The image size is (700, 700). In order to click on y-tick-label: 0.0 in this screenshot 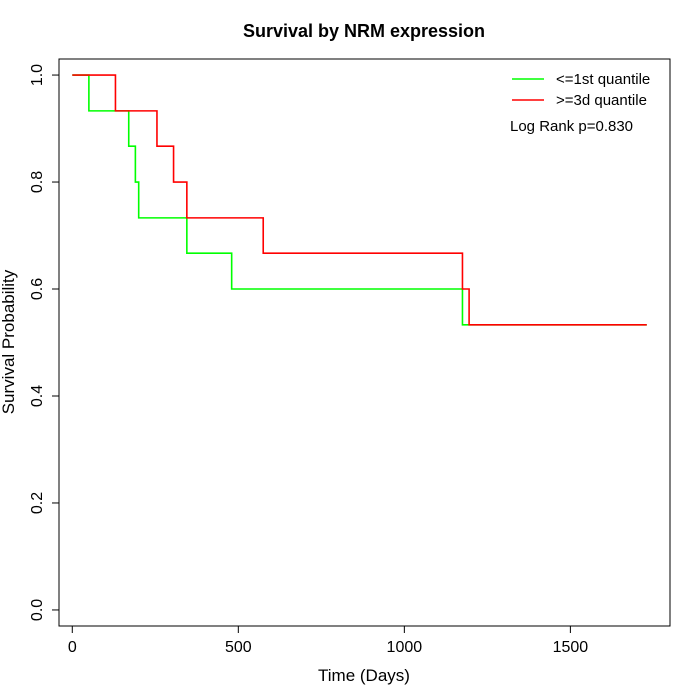, I will do `click(37, 610)`.